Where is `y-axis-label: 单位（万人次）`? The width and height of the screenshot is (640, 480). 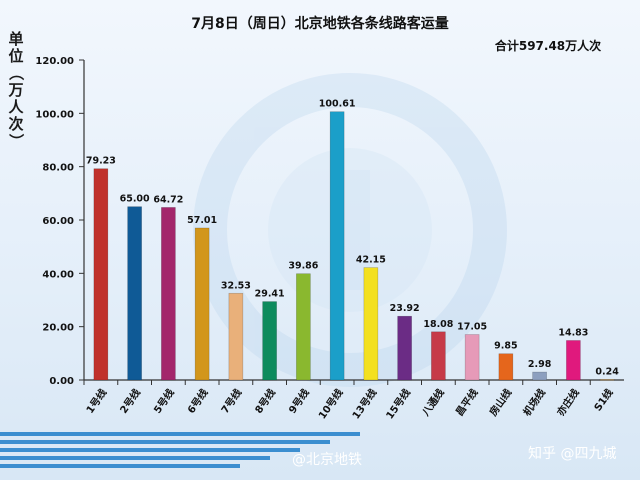
y-axis-label: 单位（万人次） is located at coordinates (16, 89).